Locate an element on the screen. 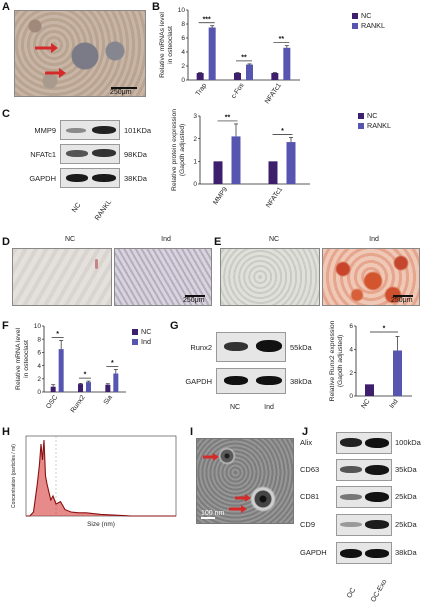 This screenshot has height=604, width=424. blot-row-label: CD63 is located at coordinates (310, 469).